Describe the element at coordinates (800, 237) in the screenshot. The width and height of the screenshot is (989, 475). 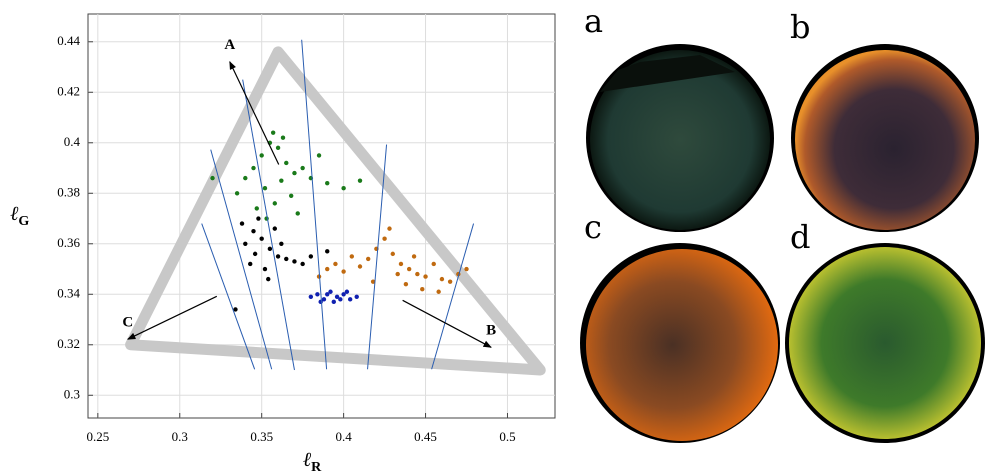
I see `panel-label: d` at that location.